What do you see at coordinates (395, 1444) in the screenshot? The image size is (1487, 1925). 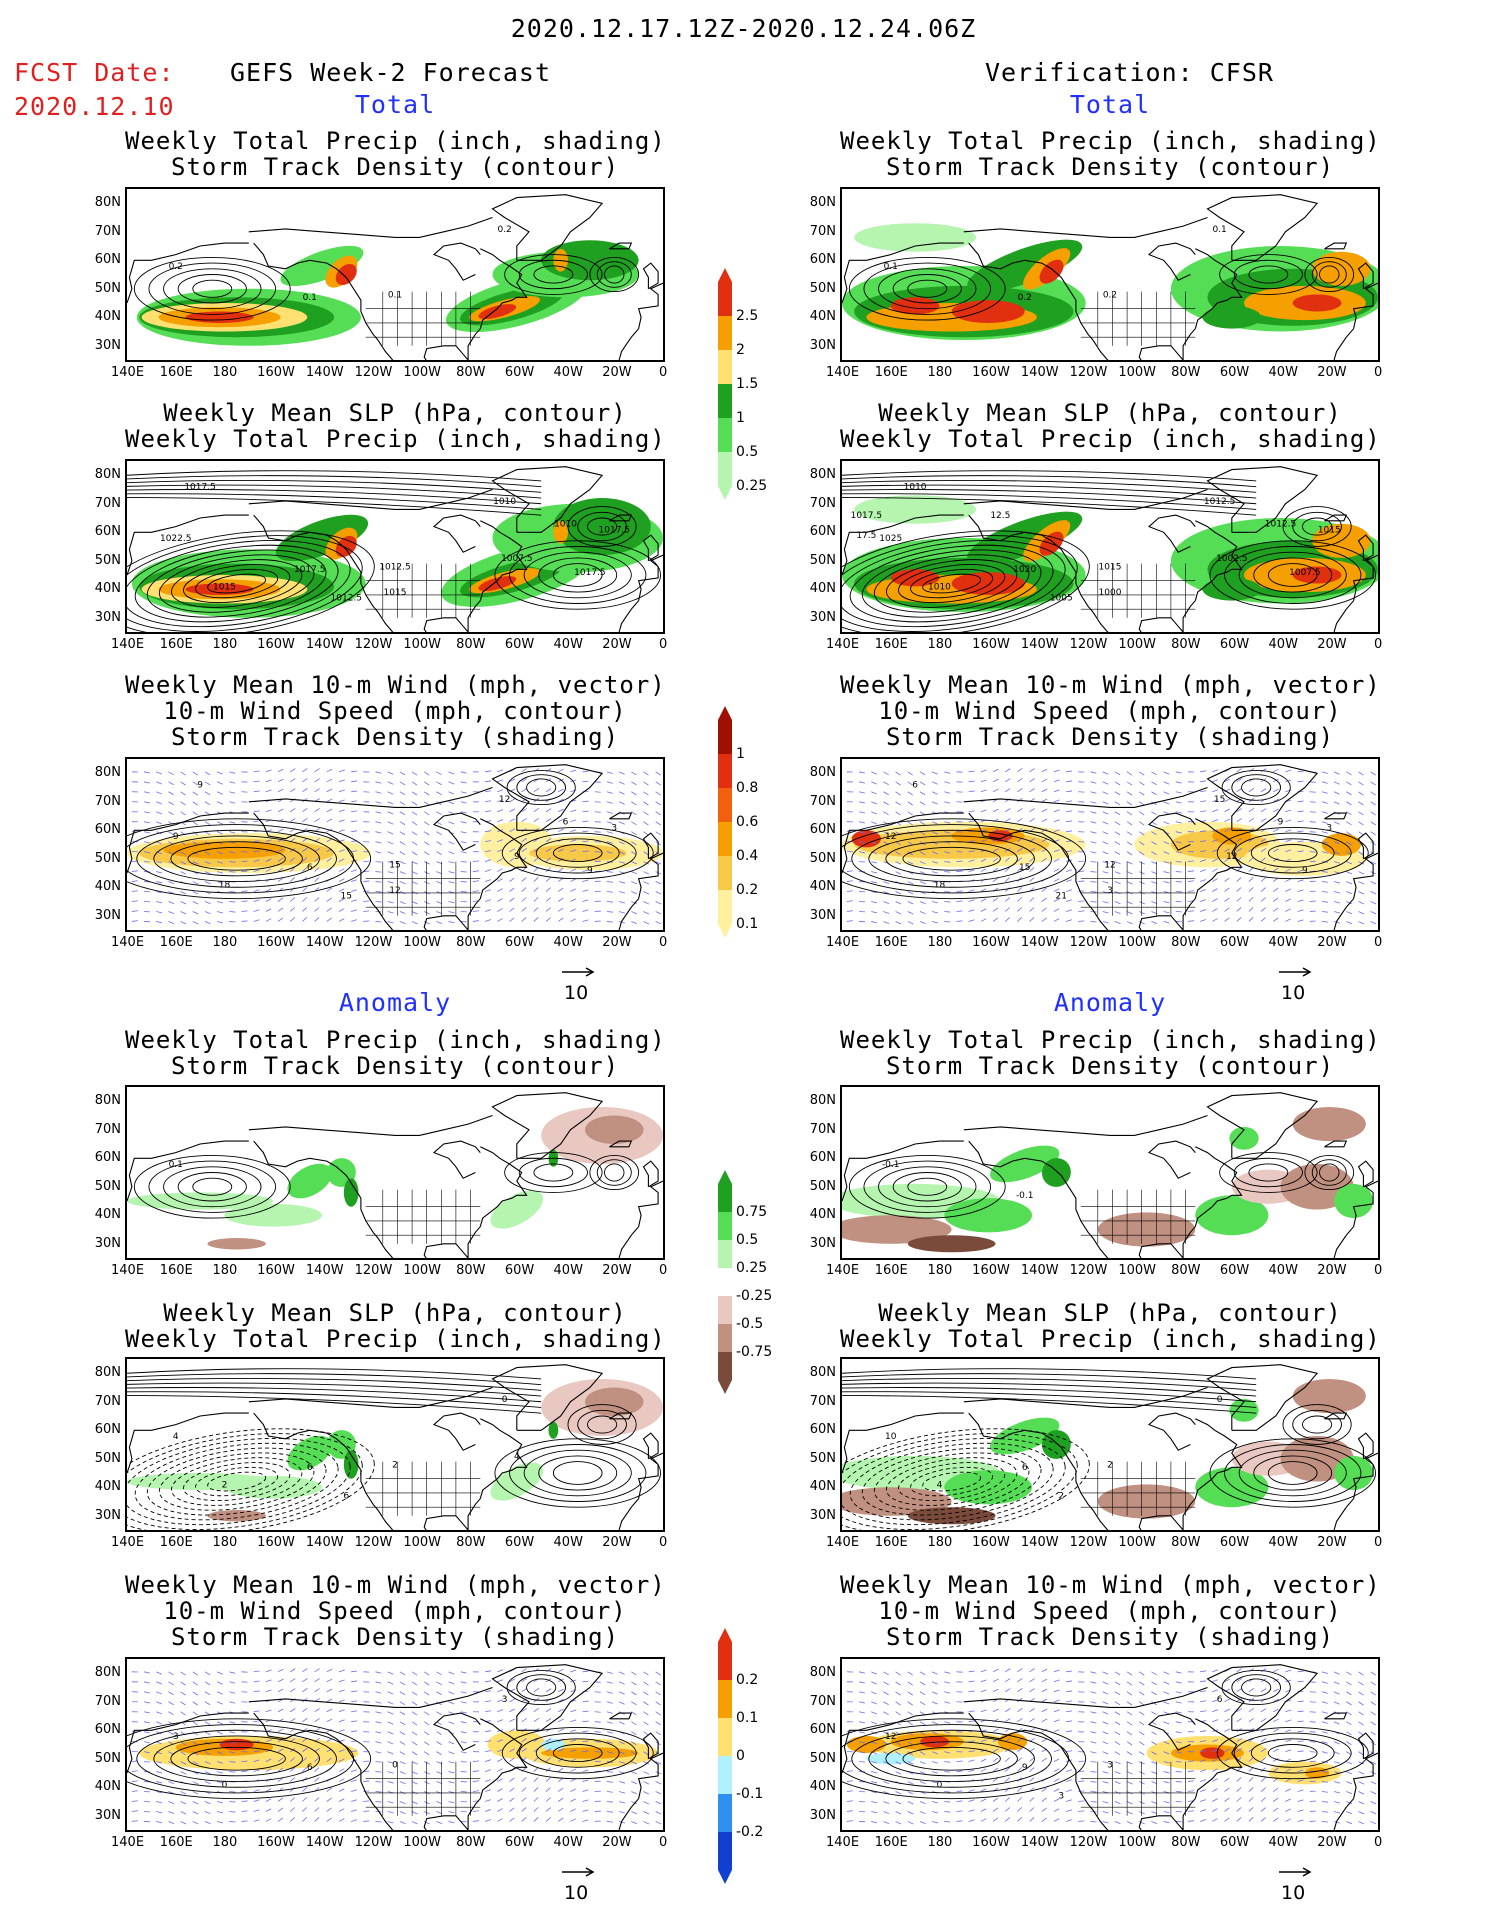 I see `map-panel-gefs-slp-anomaly: 4 6 2 0 2 6 4` at bounding box center [395, 1444].